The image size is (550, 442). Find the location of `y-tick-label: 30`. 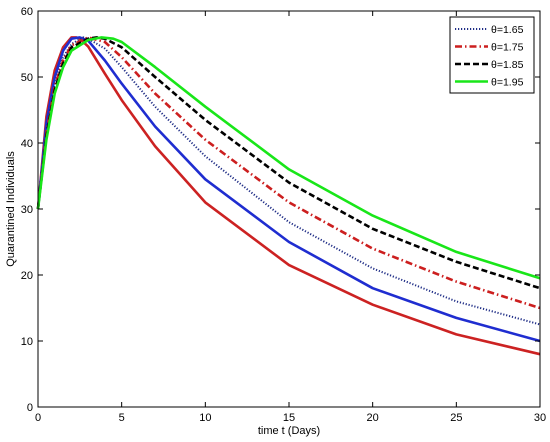

y-tick-label: 30 is located at coordinates (27, 210).